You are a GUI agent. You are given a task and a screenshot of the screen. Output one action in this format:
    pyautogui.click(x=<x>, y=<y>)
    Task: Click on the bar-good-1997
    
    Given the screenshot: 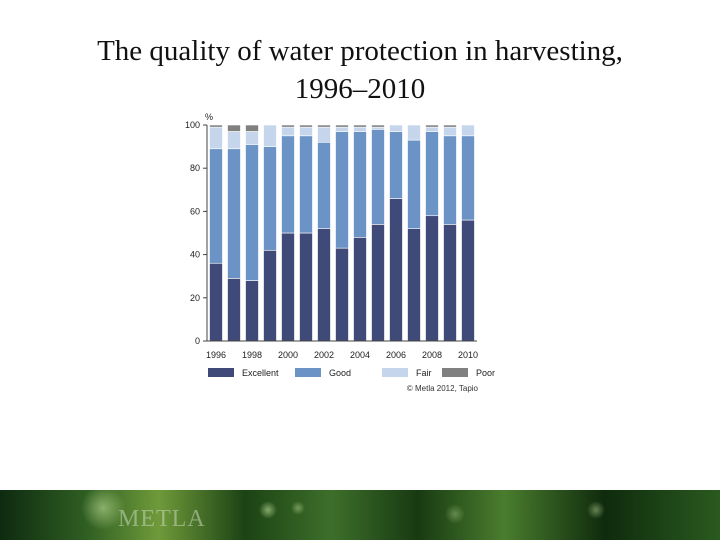 What is the action you would take?
    pyautogui.click(x=234, y=213)
    